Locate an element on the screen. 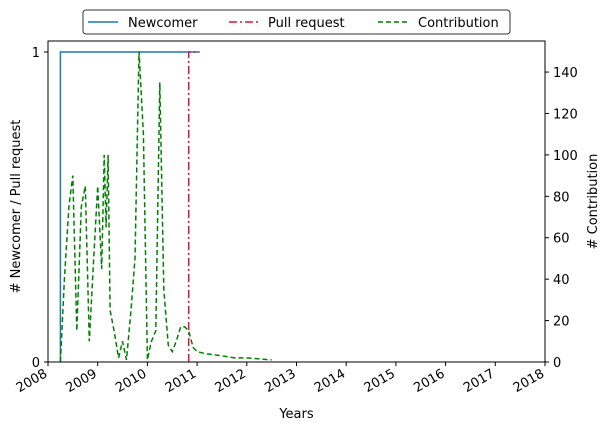 Image resolution: width=609 pixels, height=431 pixels. right-y-tick-label: 100 is located at coordinates (565, 156).